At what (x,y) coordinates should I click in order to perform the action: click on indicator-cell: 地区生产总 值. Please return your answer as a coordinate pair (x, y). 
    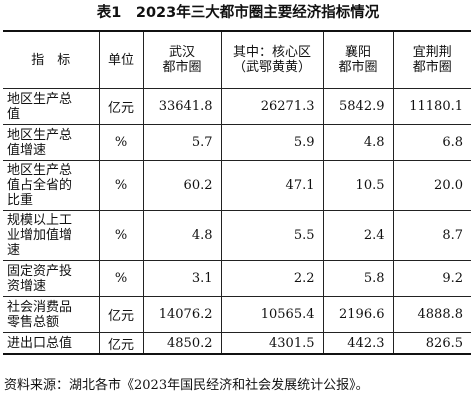
    Looking at the image, I should click on (51, 106).